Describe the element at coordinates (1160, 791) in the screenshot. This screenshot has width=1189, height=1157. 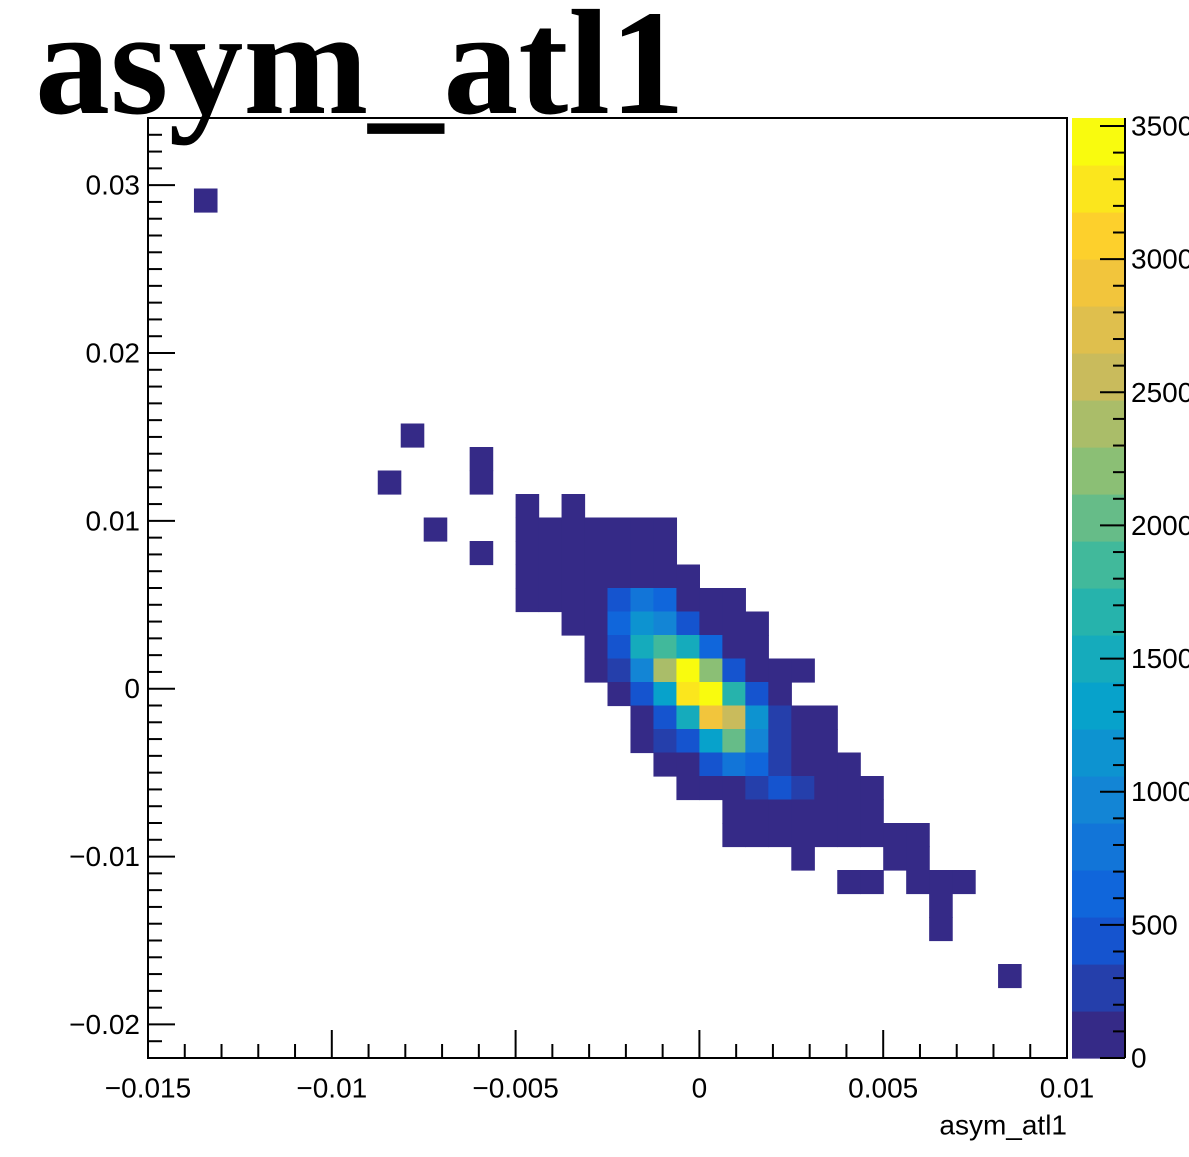
I see `colorbar-tick-label: 1000` at that location.